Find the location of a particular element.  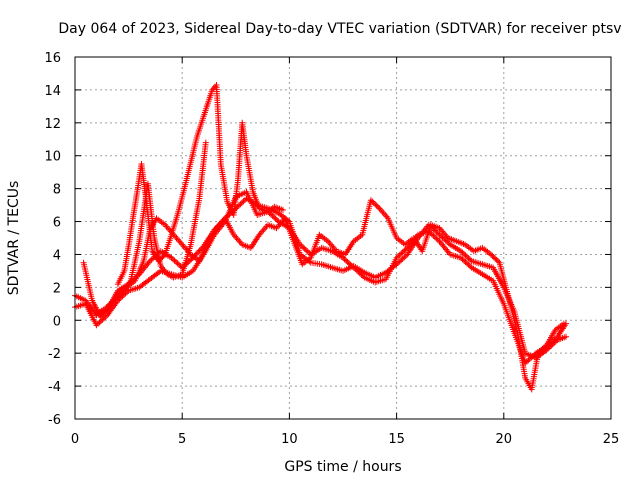

y-tick-label: 2 is located at coordinates (57, 288).